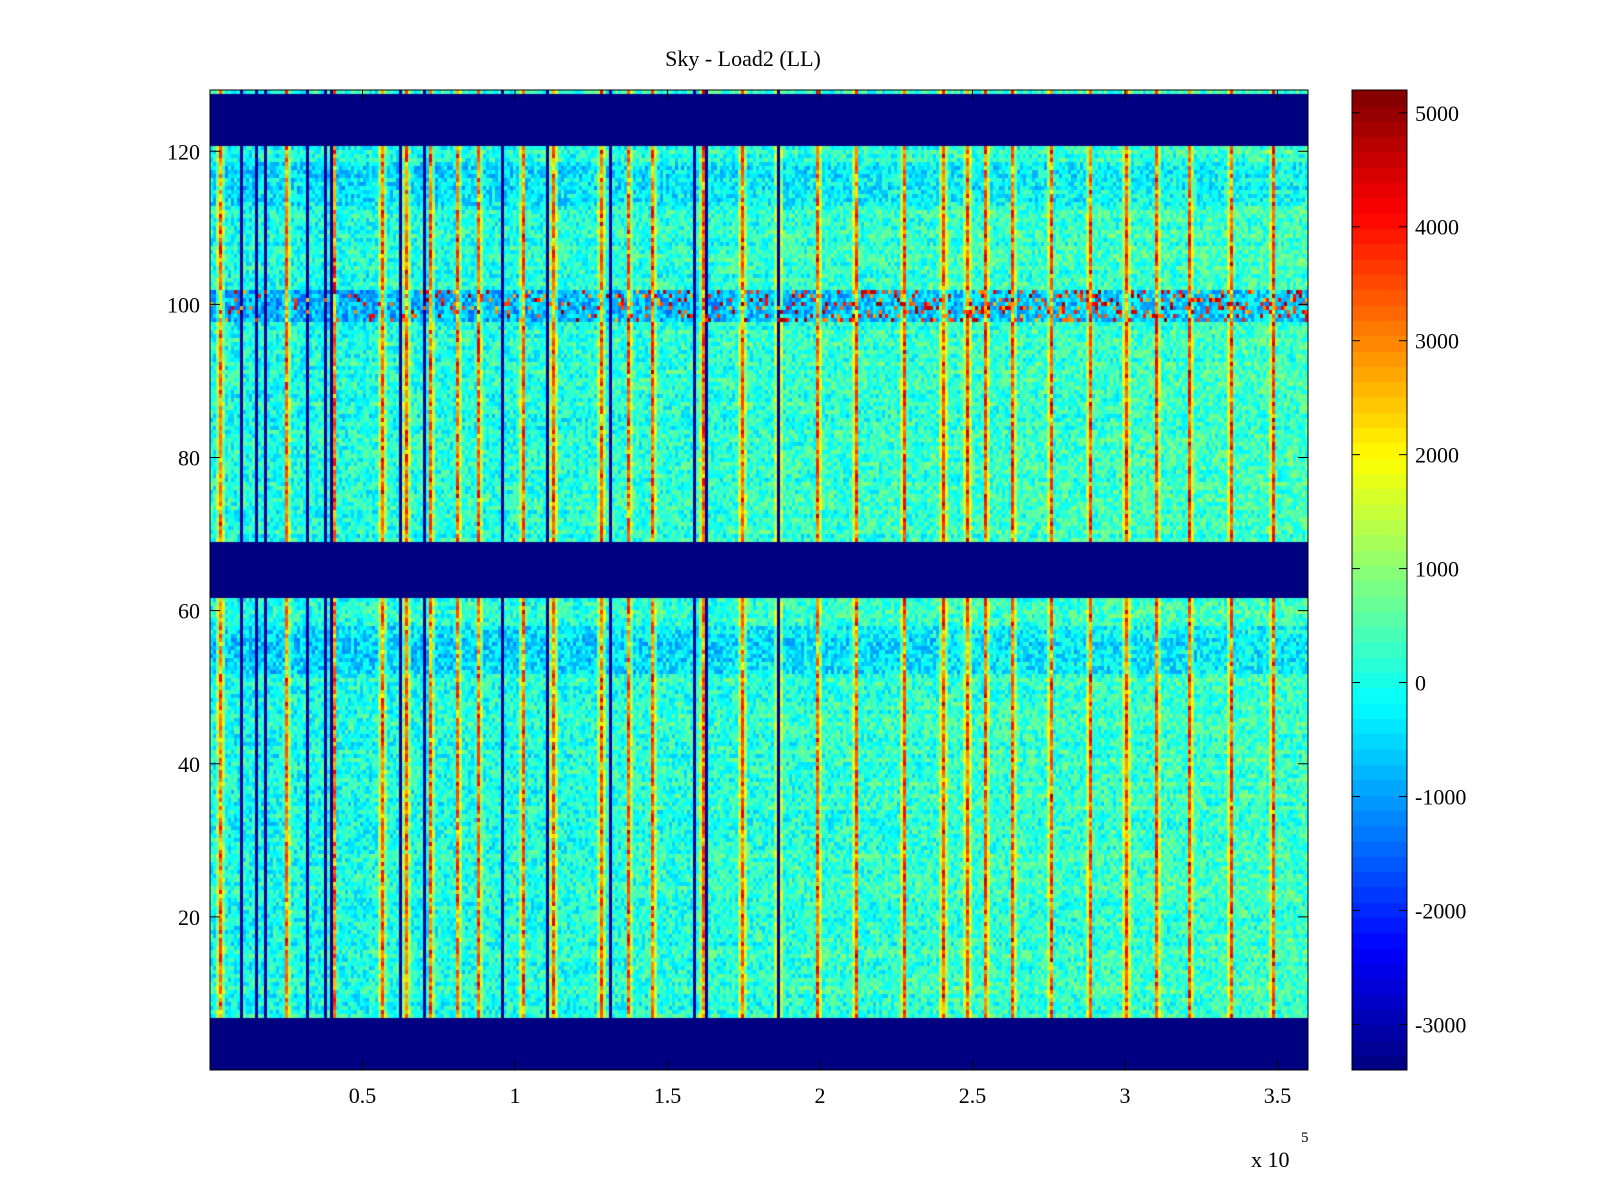 Image resolution: width=1600 pixels, height=1200 pixels. Describe the element at coordinates (1420, 683) in the screenshot. I see `colorbar-tick-label: 0` at that location.